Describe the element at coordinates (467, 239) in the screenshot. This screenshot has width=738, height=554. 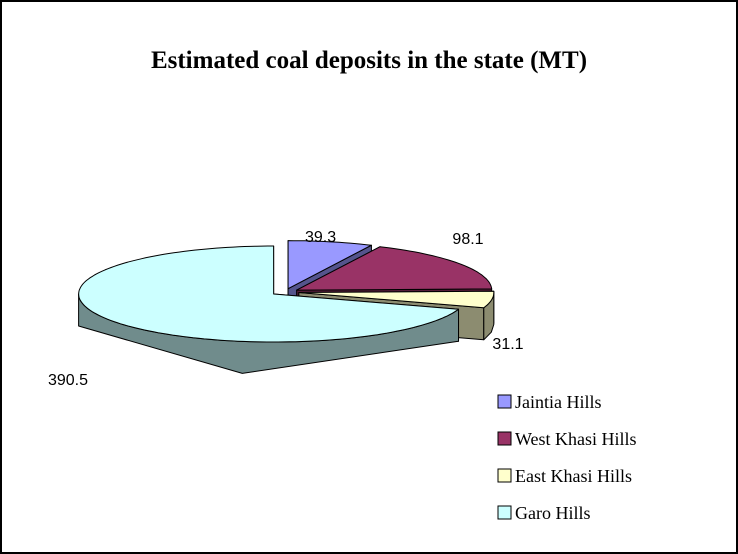
I see `data-label: 98.1` at that location.